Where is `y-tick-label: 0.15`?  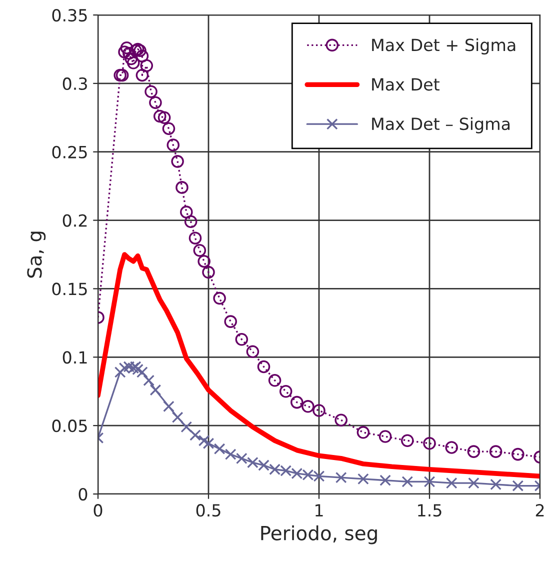
y-tick-label: 0.15 is located at coordinates (69, 289).